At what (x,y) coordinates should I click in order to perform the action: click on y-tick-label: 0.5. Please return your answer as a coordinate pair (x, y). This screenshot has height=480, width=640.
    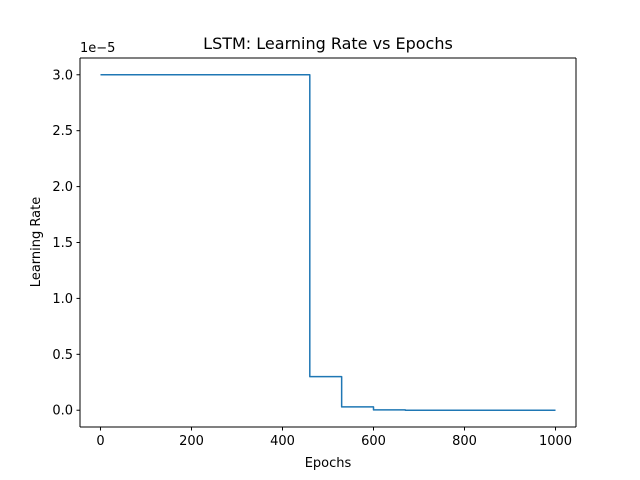
    Looking at the image, I should click on (62, 355).